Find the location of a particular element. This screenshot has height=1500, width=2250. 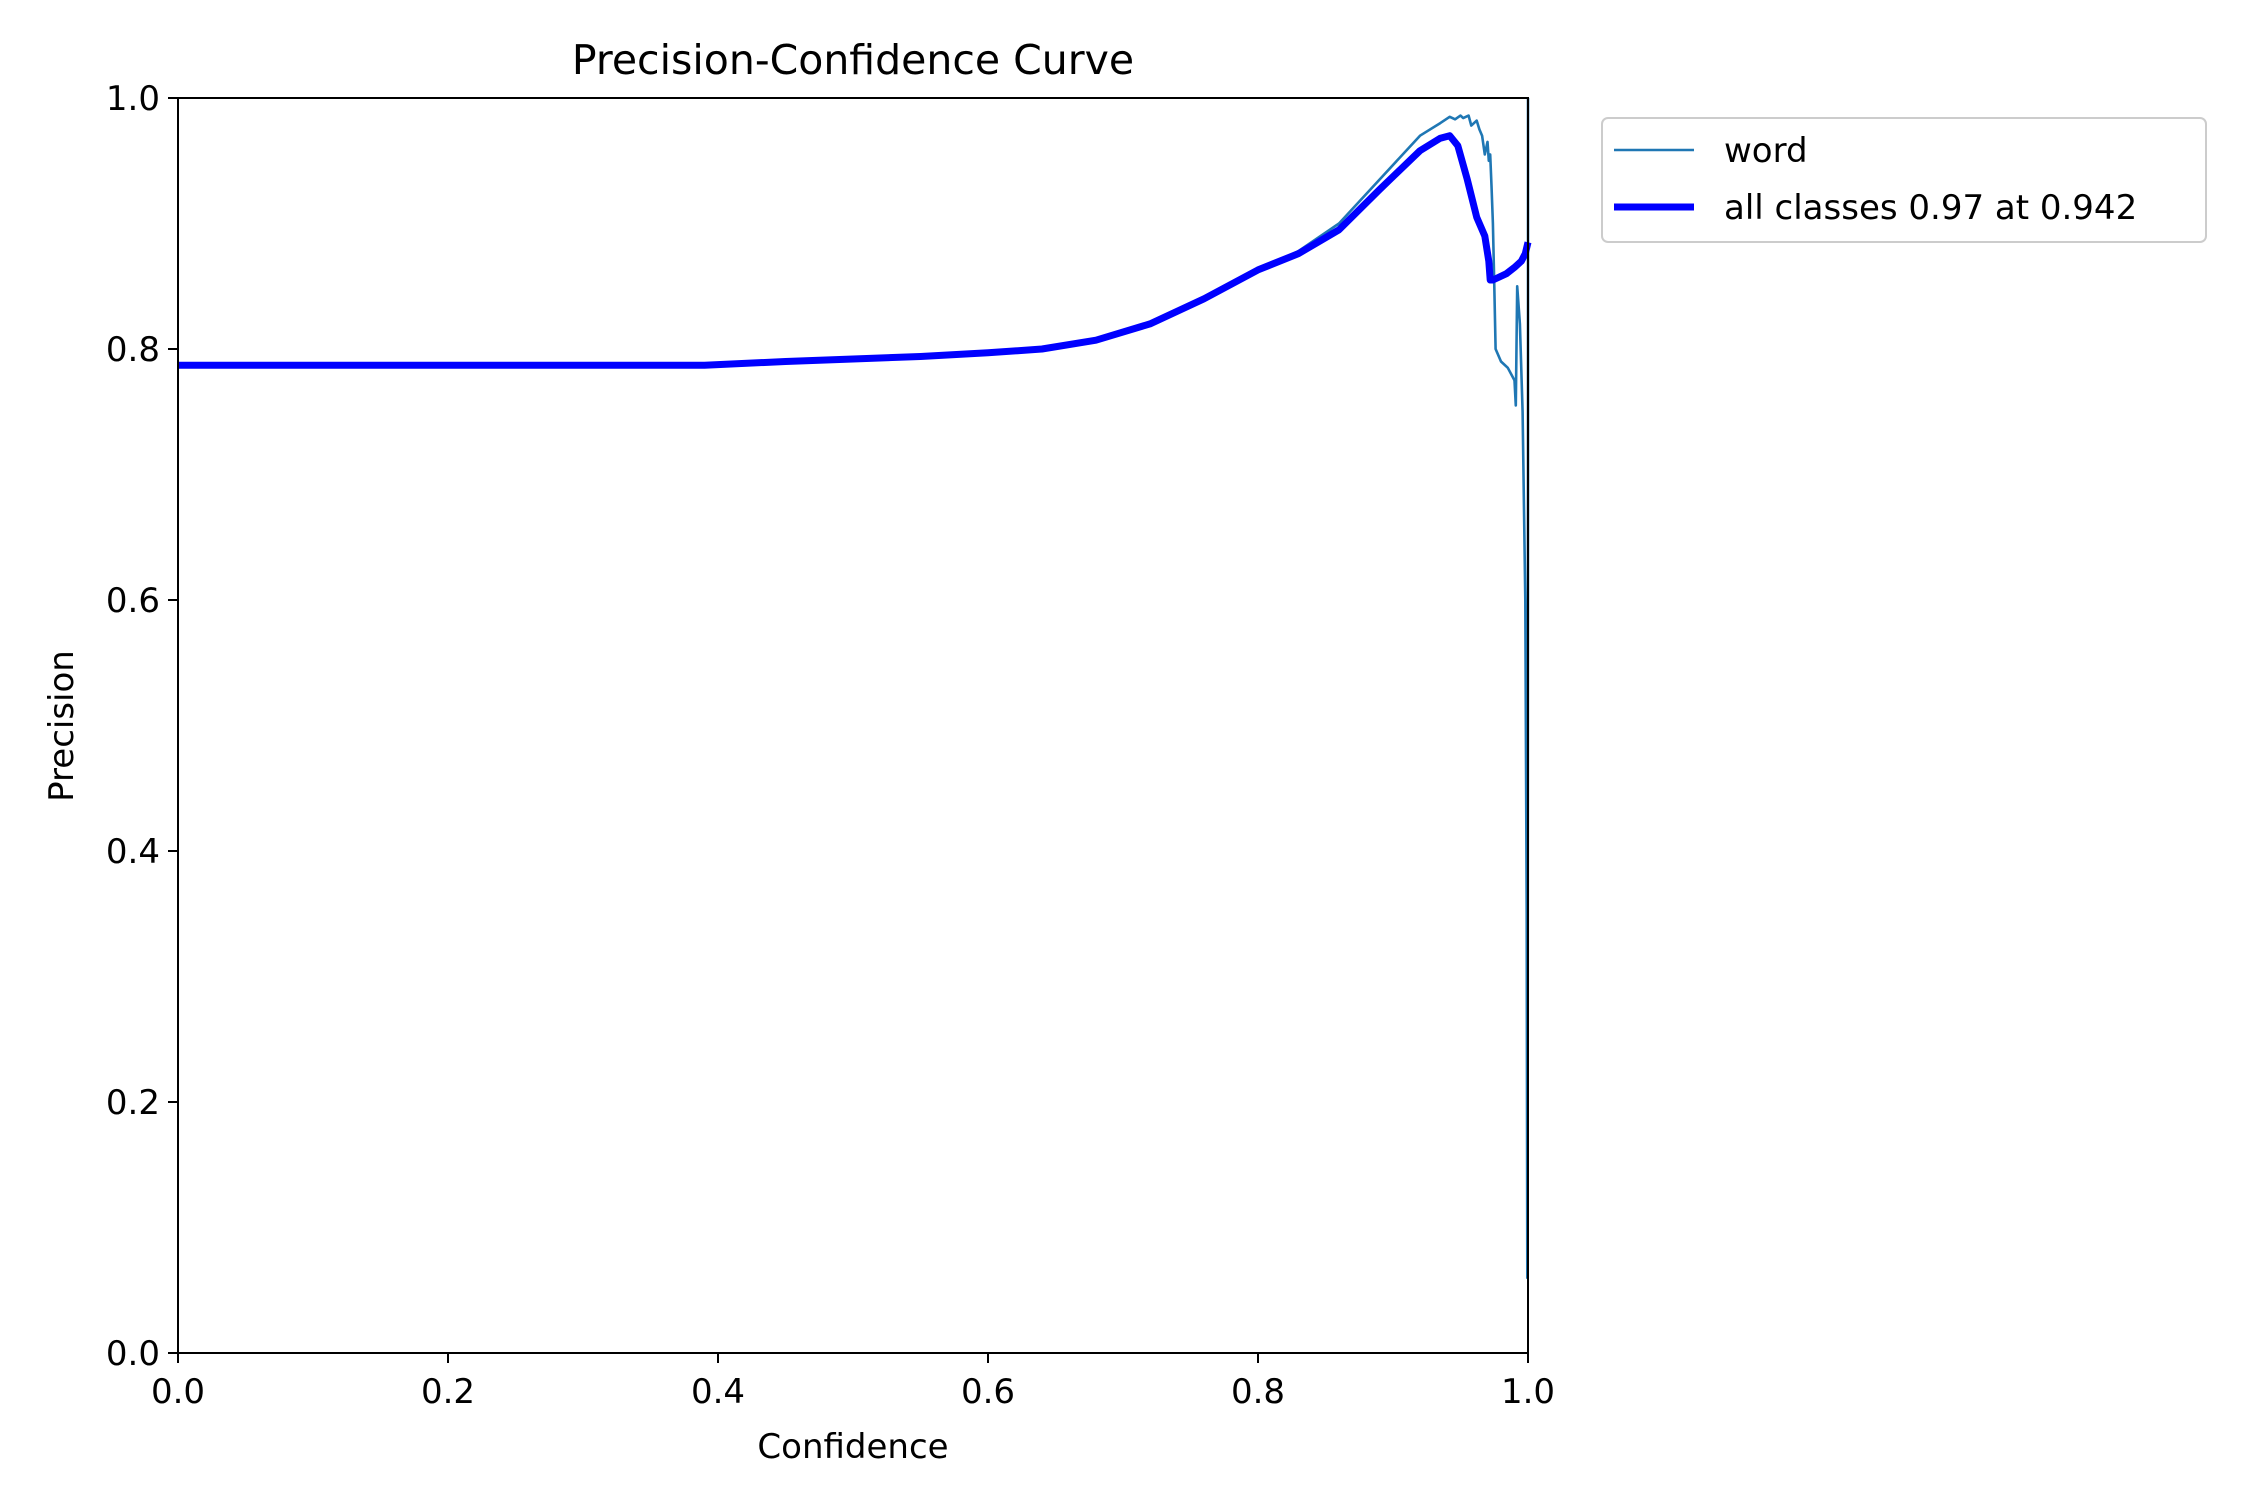

x-tick-label: 0.4 is located at coordinates (718, 1392).